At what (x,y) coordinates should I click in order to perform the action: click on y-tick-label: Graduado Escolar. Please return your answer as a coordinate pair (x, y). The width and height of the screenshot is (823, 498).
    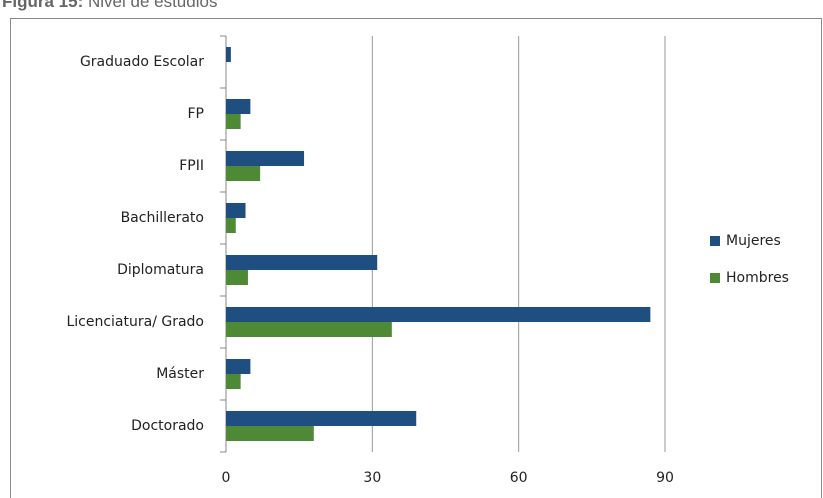
    Looking at the image, I should click on (142, 62).